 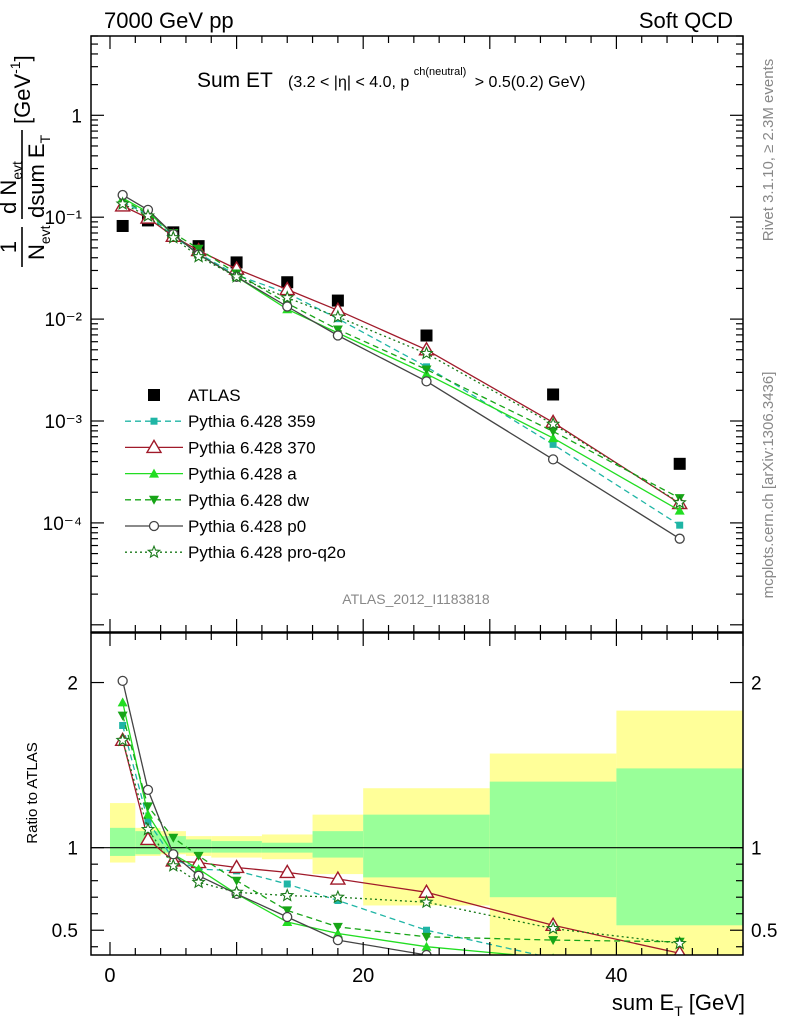 I want to click on ylabel-unit-open: [GeV, so click(x=22, y=99).